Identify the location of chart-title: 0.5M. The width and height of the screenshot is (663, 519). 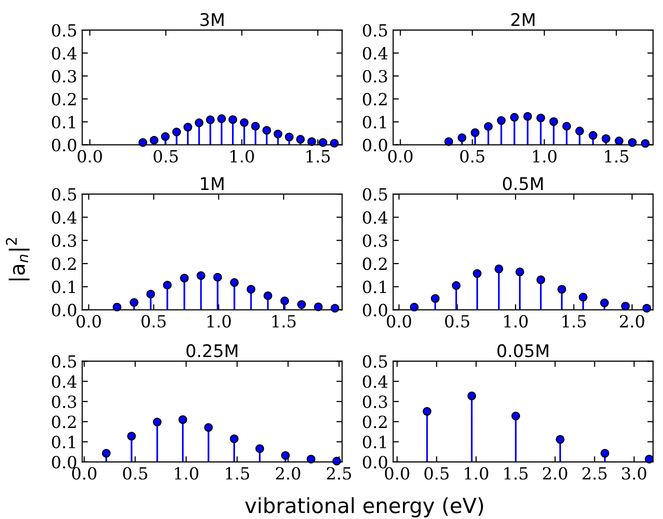
(522, 183).